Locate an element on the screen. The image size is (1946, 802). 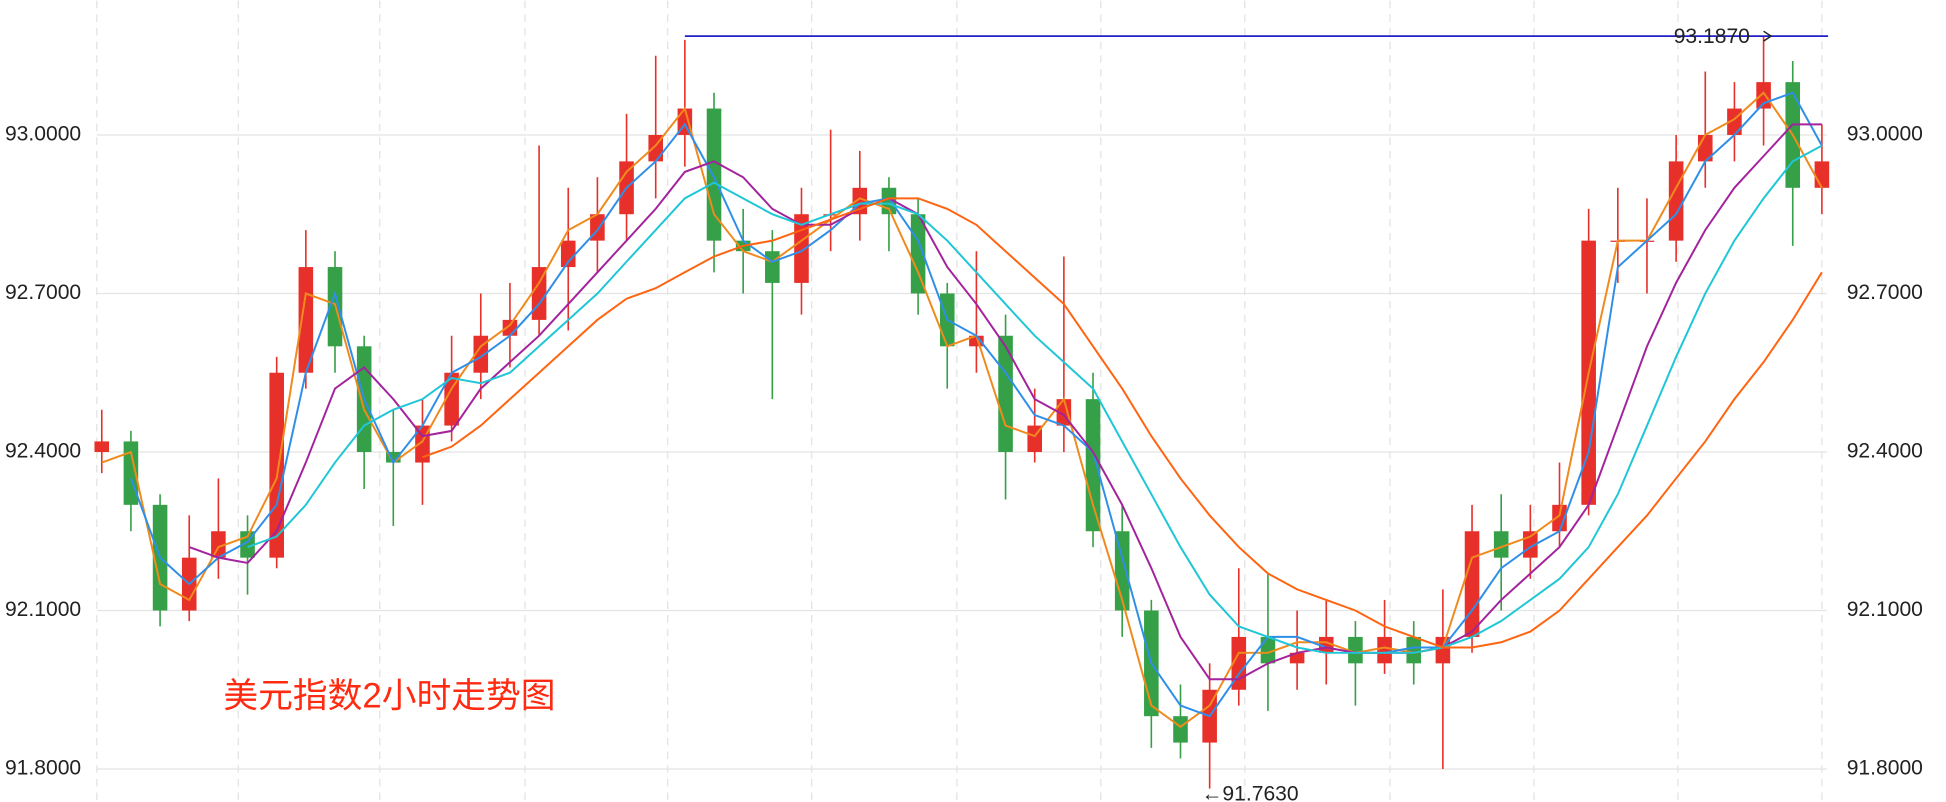
y-tick-label: 92.4000 is located at coordinates (43, 451).